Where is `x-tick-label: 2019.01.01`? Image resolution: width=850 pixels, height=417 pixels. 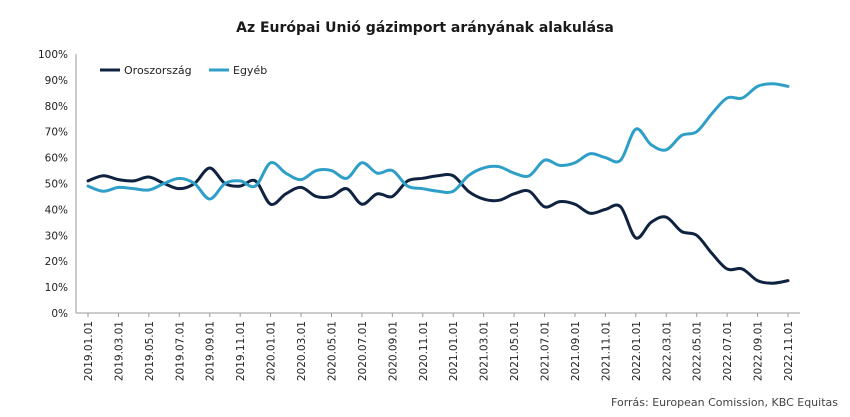 x-tick-label: 2019.01.01 is located at coordinates (89, 351).